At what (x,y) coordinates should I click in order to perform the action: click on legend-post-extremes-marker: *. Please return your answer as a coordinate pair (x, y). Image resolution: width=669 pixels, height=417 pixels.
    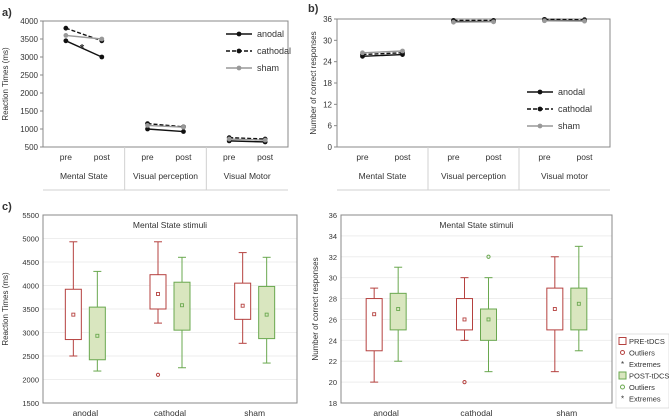
    Looking at the image, I should click on (622, 399).